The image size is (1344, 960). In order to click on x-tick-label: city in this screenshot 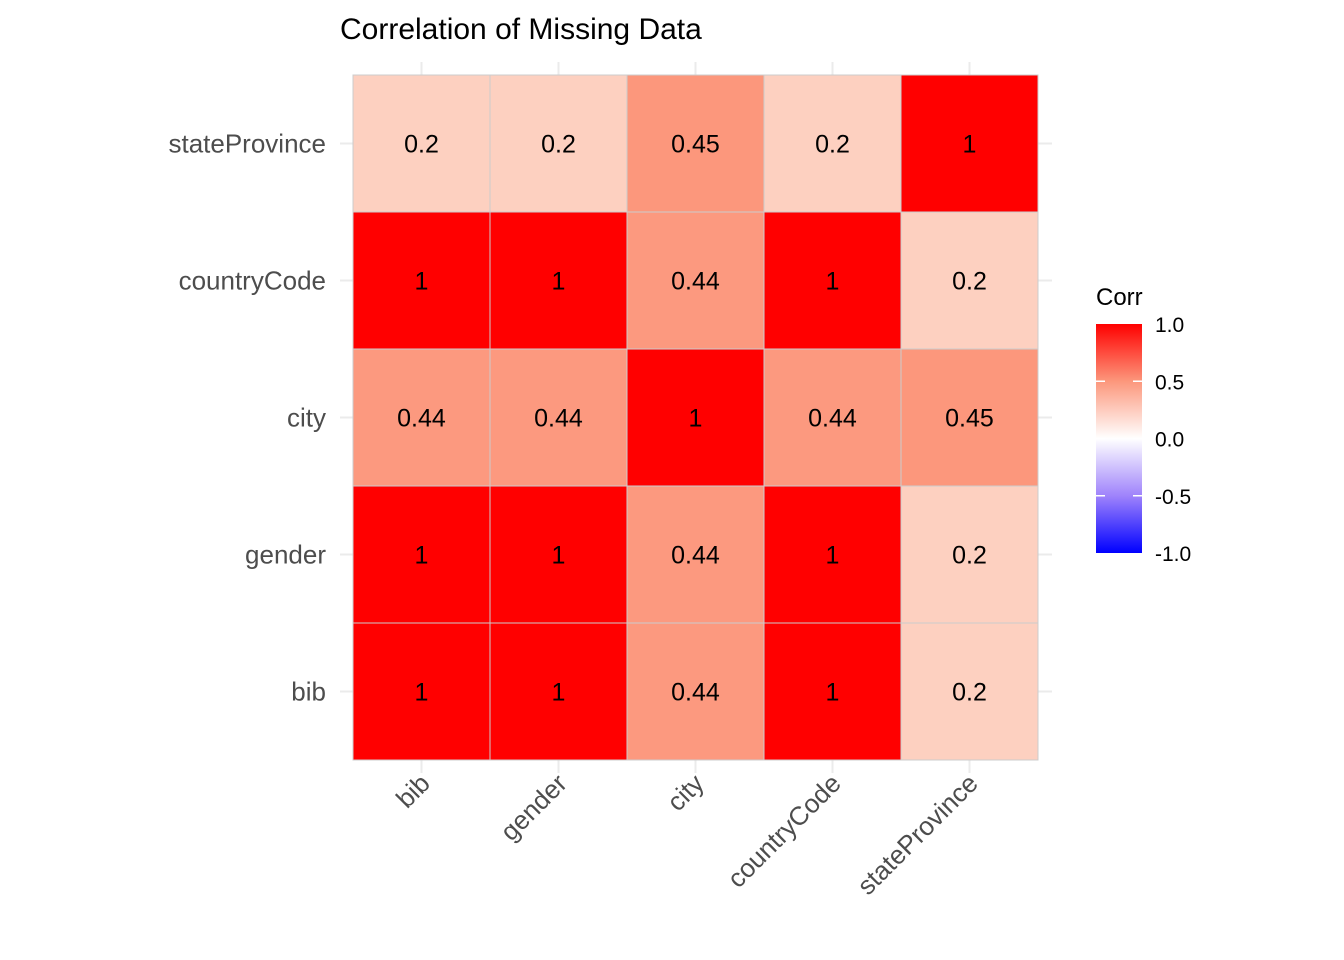, I will do `click(685, 792)`.